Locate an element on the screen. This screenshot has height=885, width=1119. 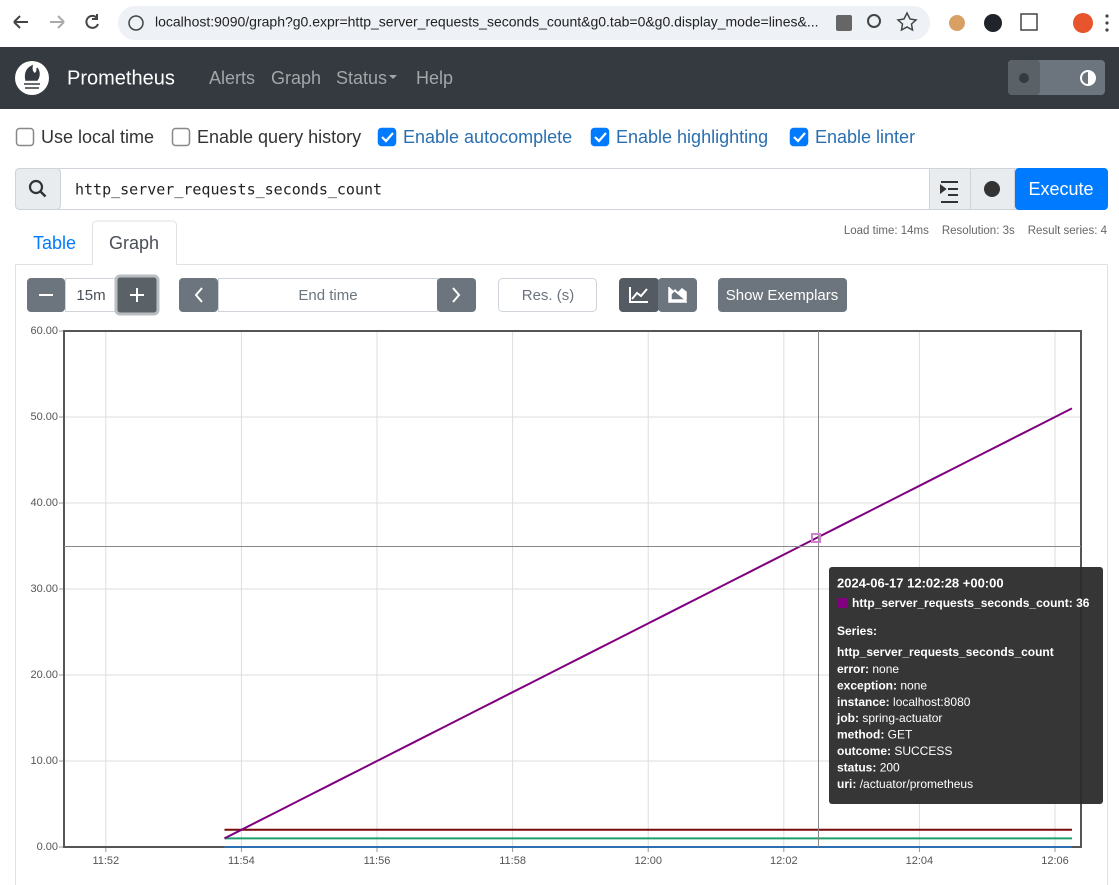
y-tick-label: 40.00 is located at coordinates (44, 503).